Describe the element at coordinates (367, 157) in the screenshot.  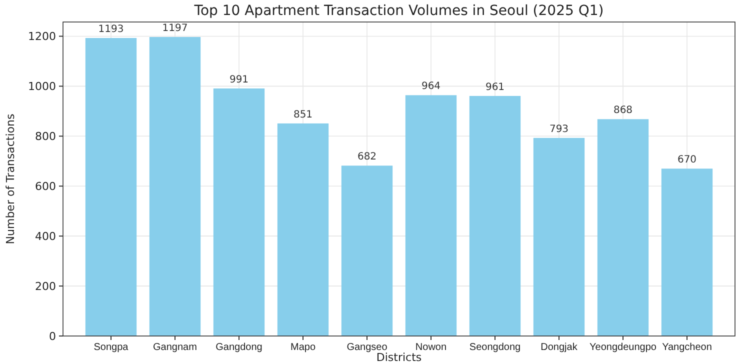
I see `data-label: 682` at that location.